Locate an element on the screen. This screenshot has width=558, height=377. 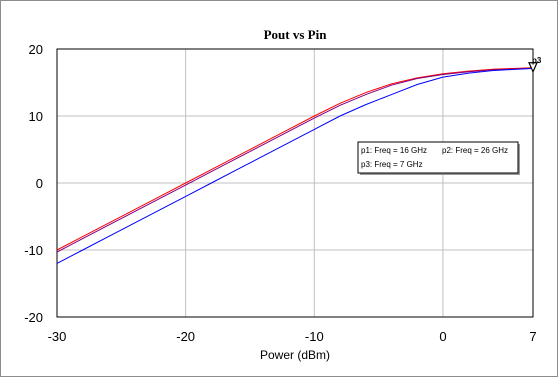
legend-entry: p2: Freq = 26 GHz is located at coordinates (475, 150).